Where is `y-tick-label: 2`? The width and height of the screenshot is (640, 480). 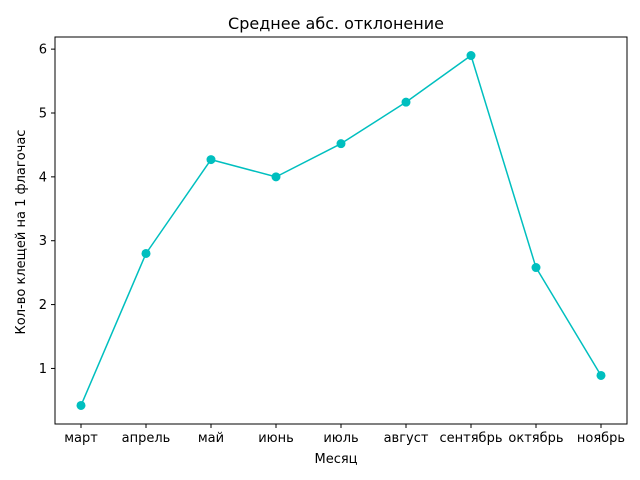
y-tick-label: 2 is located at coordinates (43, 305).